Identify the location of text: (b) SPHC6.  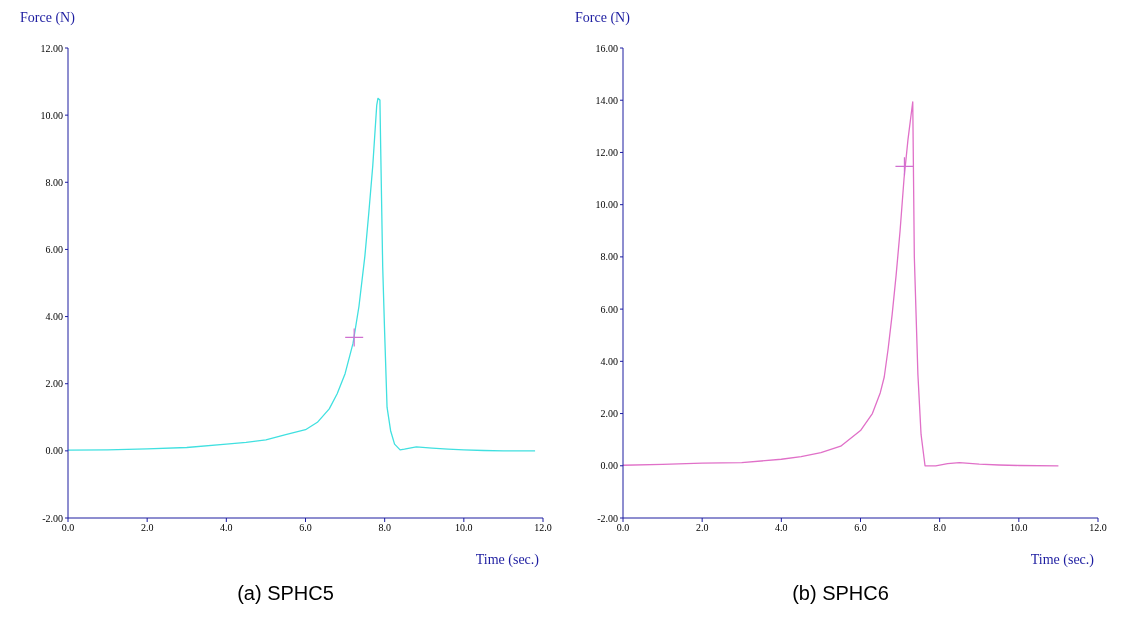
(840, 593).